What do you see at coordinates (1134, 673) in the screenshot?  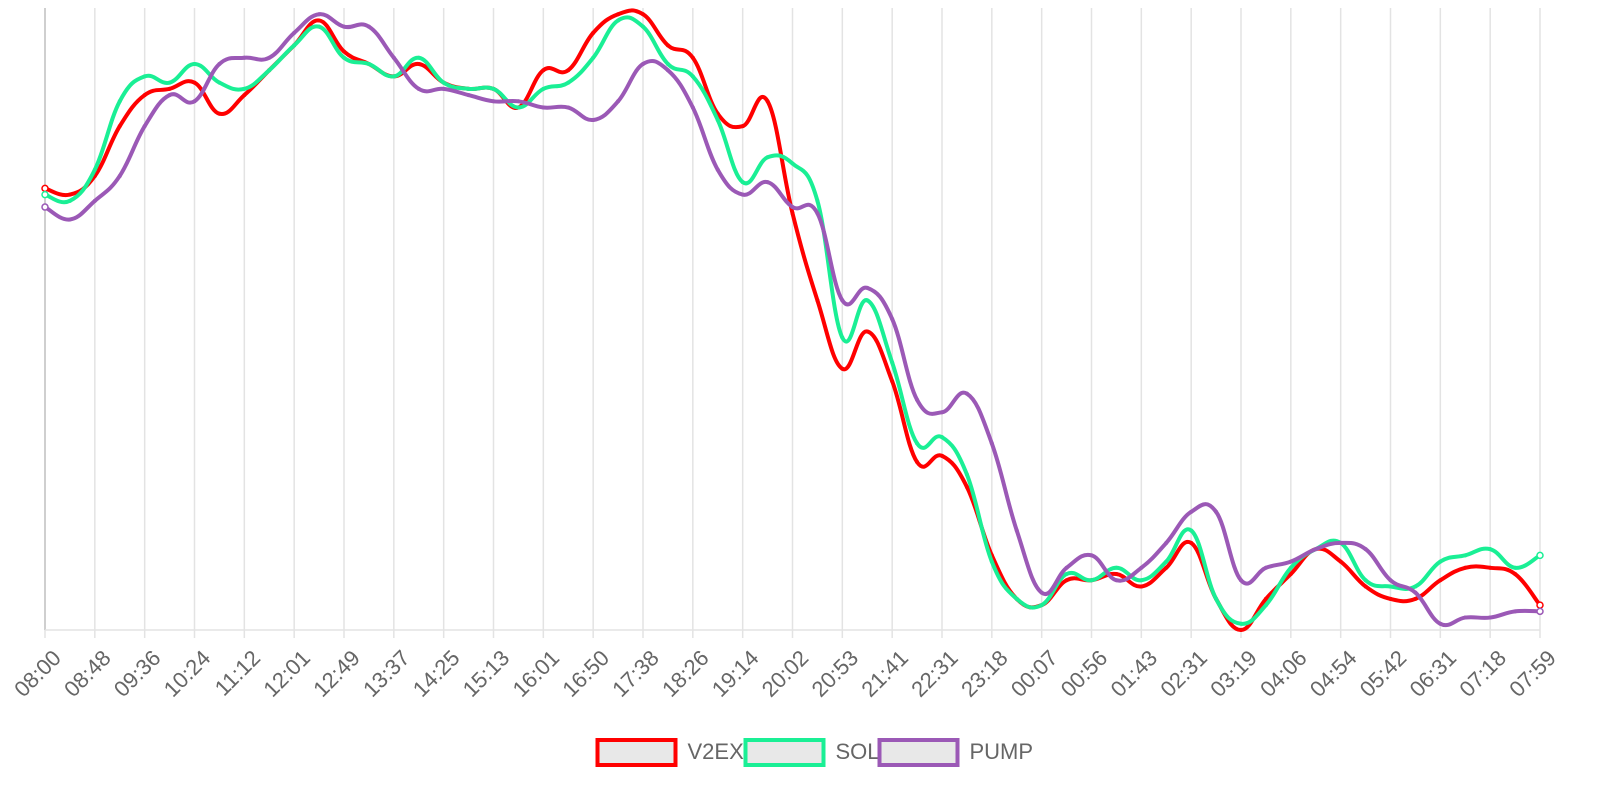 I see `x-tick-label: 01:43` at bounding box center [1134, 673].